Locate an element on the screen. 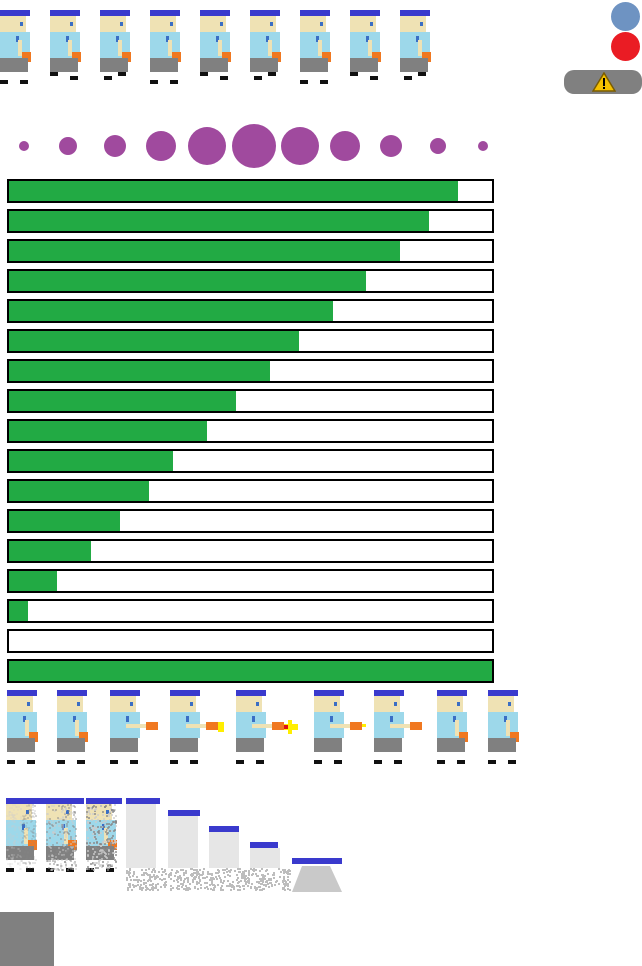 This screenshot has height=966, width=642. blue-circle-icon is located at coordinates (625, 16).